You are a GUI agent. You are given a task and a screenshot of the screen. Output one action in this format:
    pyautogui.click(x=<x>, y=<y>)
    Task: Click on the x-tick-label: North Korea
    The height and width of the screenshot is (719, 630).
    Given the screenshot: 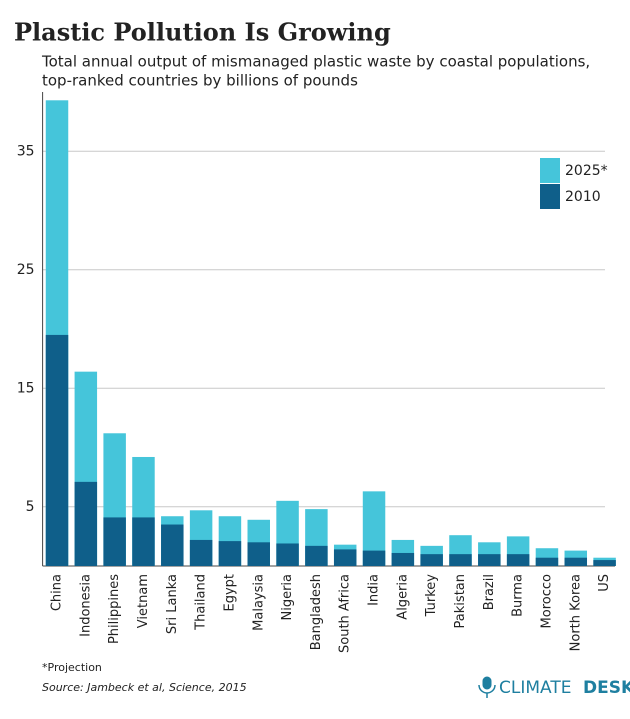 What is the action you would take?
    pyautogui.click(x=575, y=612)
    